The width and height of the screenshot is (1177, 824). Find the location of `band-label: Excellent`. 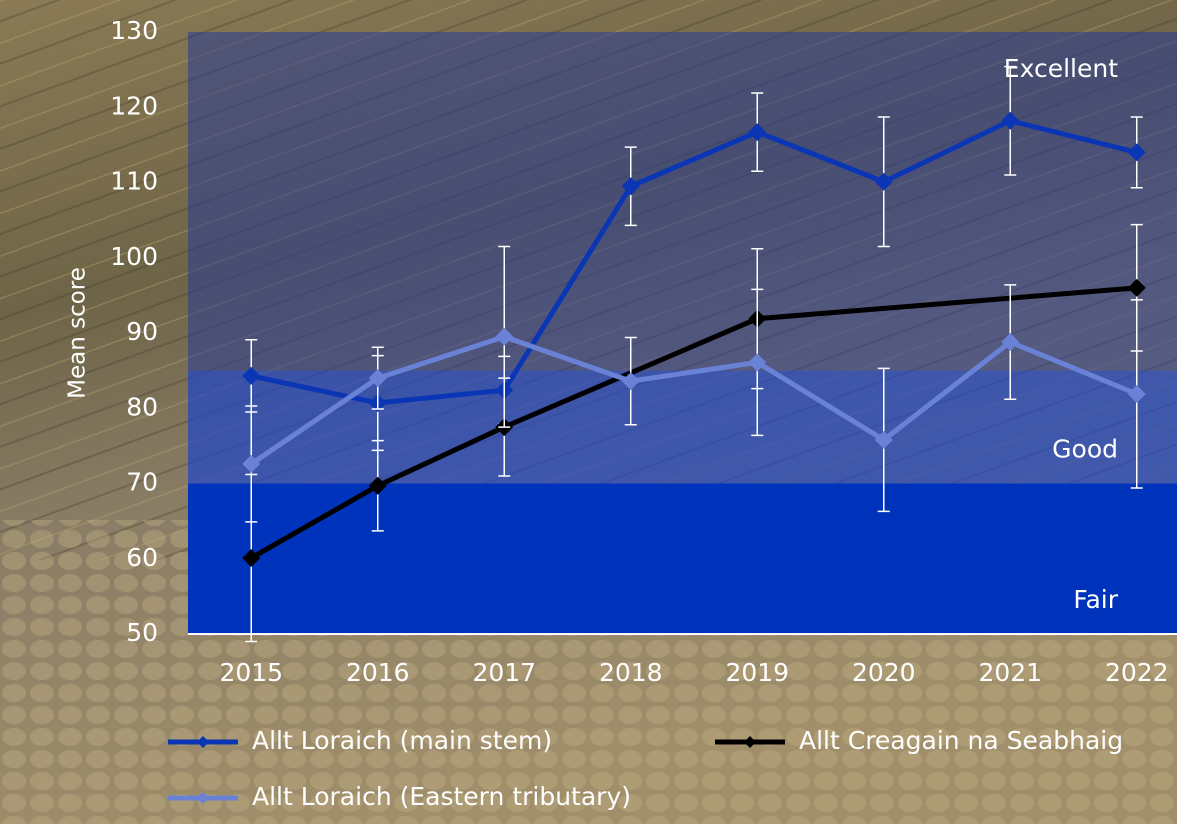

band-label: Excellent is located at coordinates (1061, 68).